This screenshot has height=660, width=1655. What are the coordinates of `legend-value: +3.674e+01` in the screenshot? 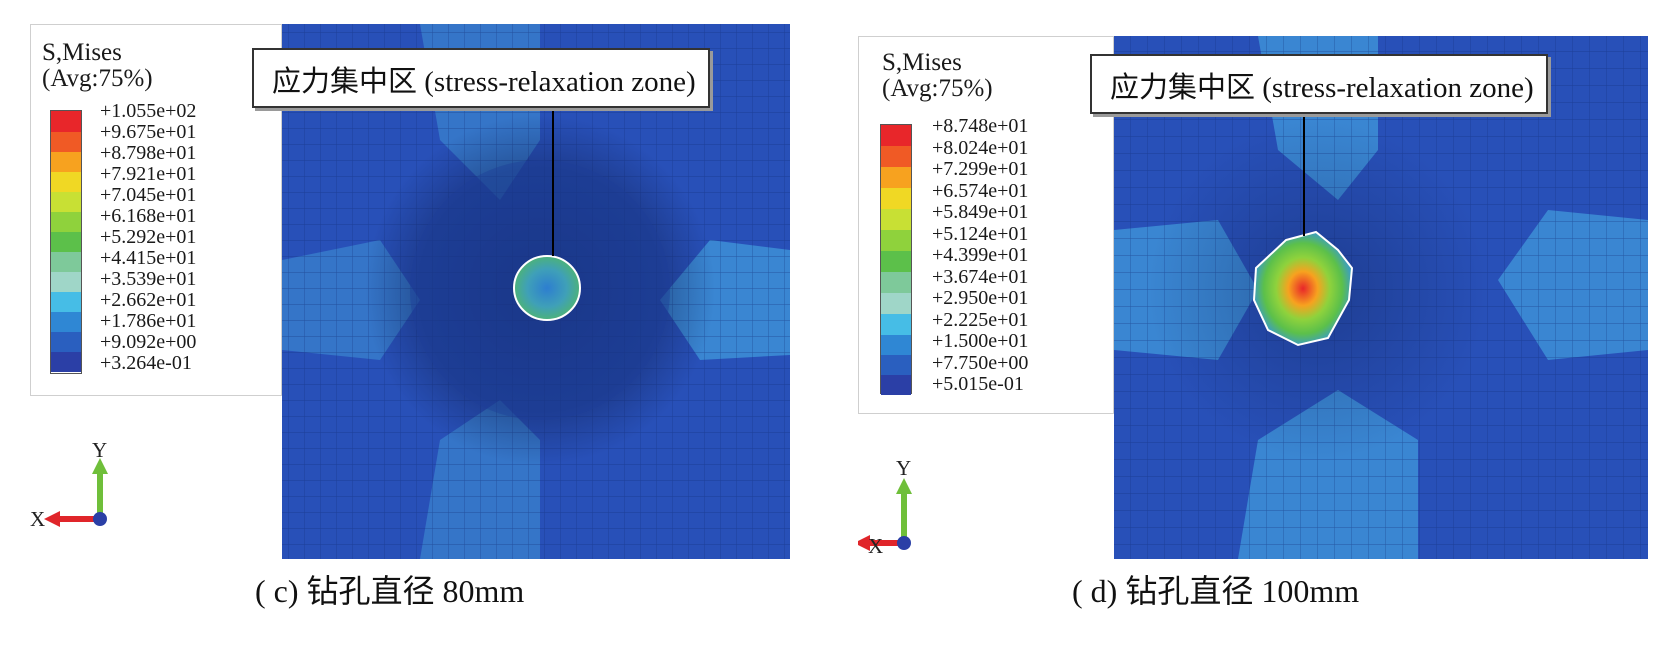 It's located at (980, 276).